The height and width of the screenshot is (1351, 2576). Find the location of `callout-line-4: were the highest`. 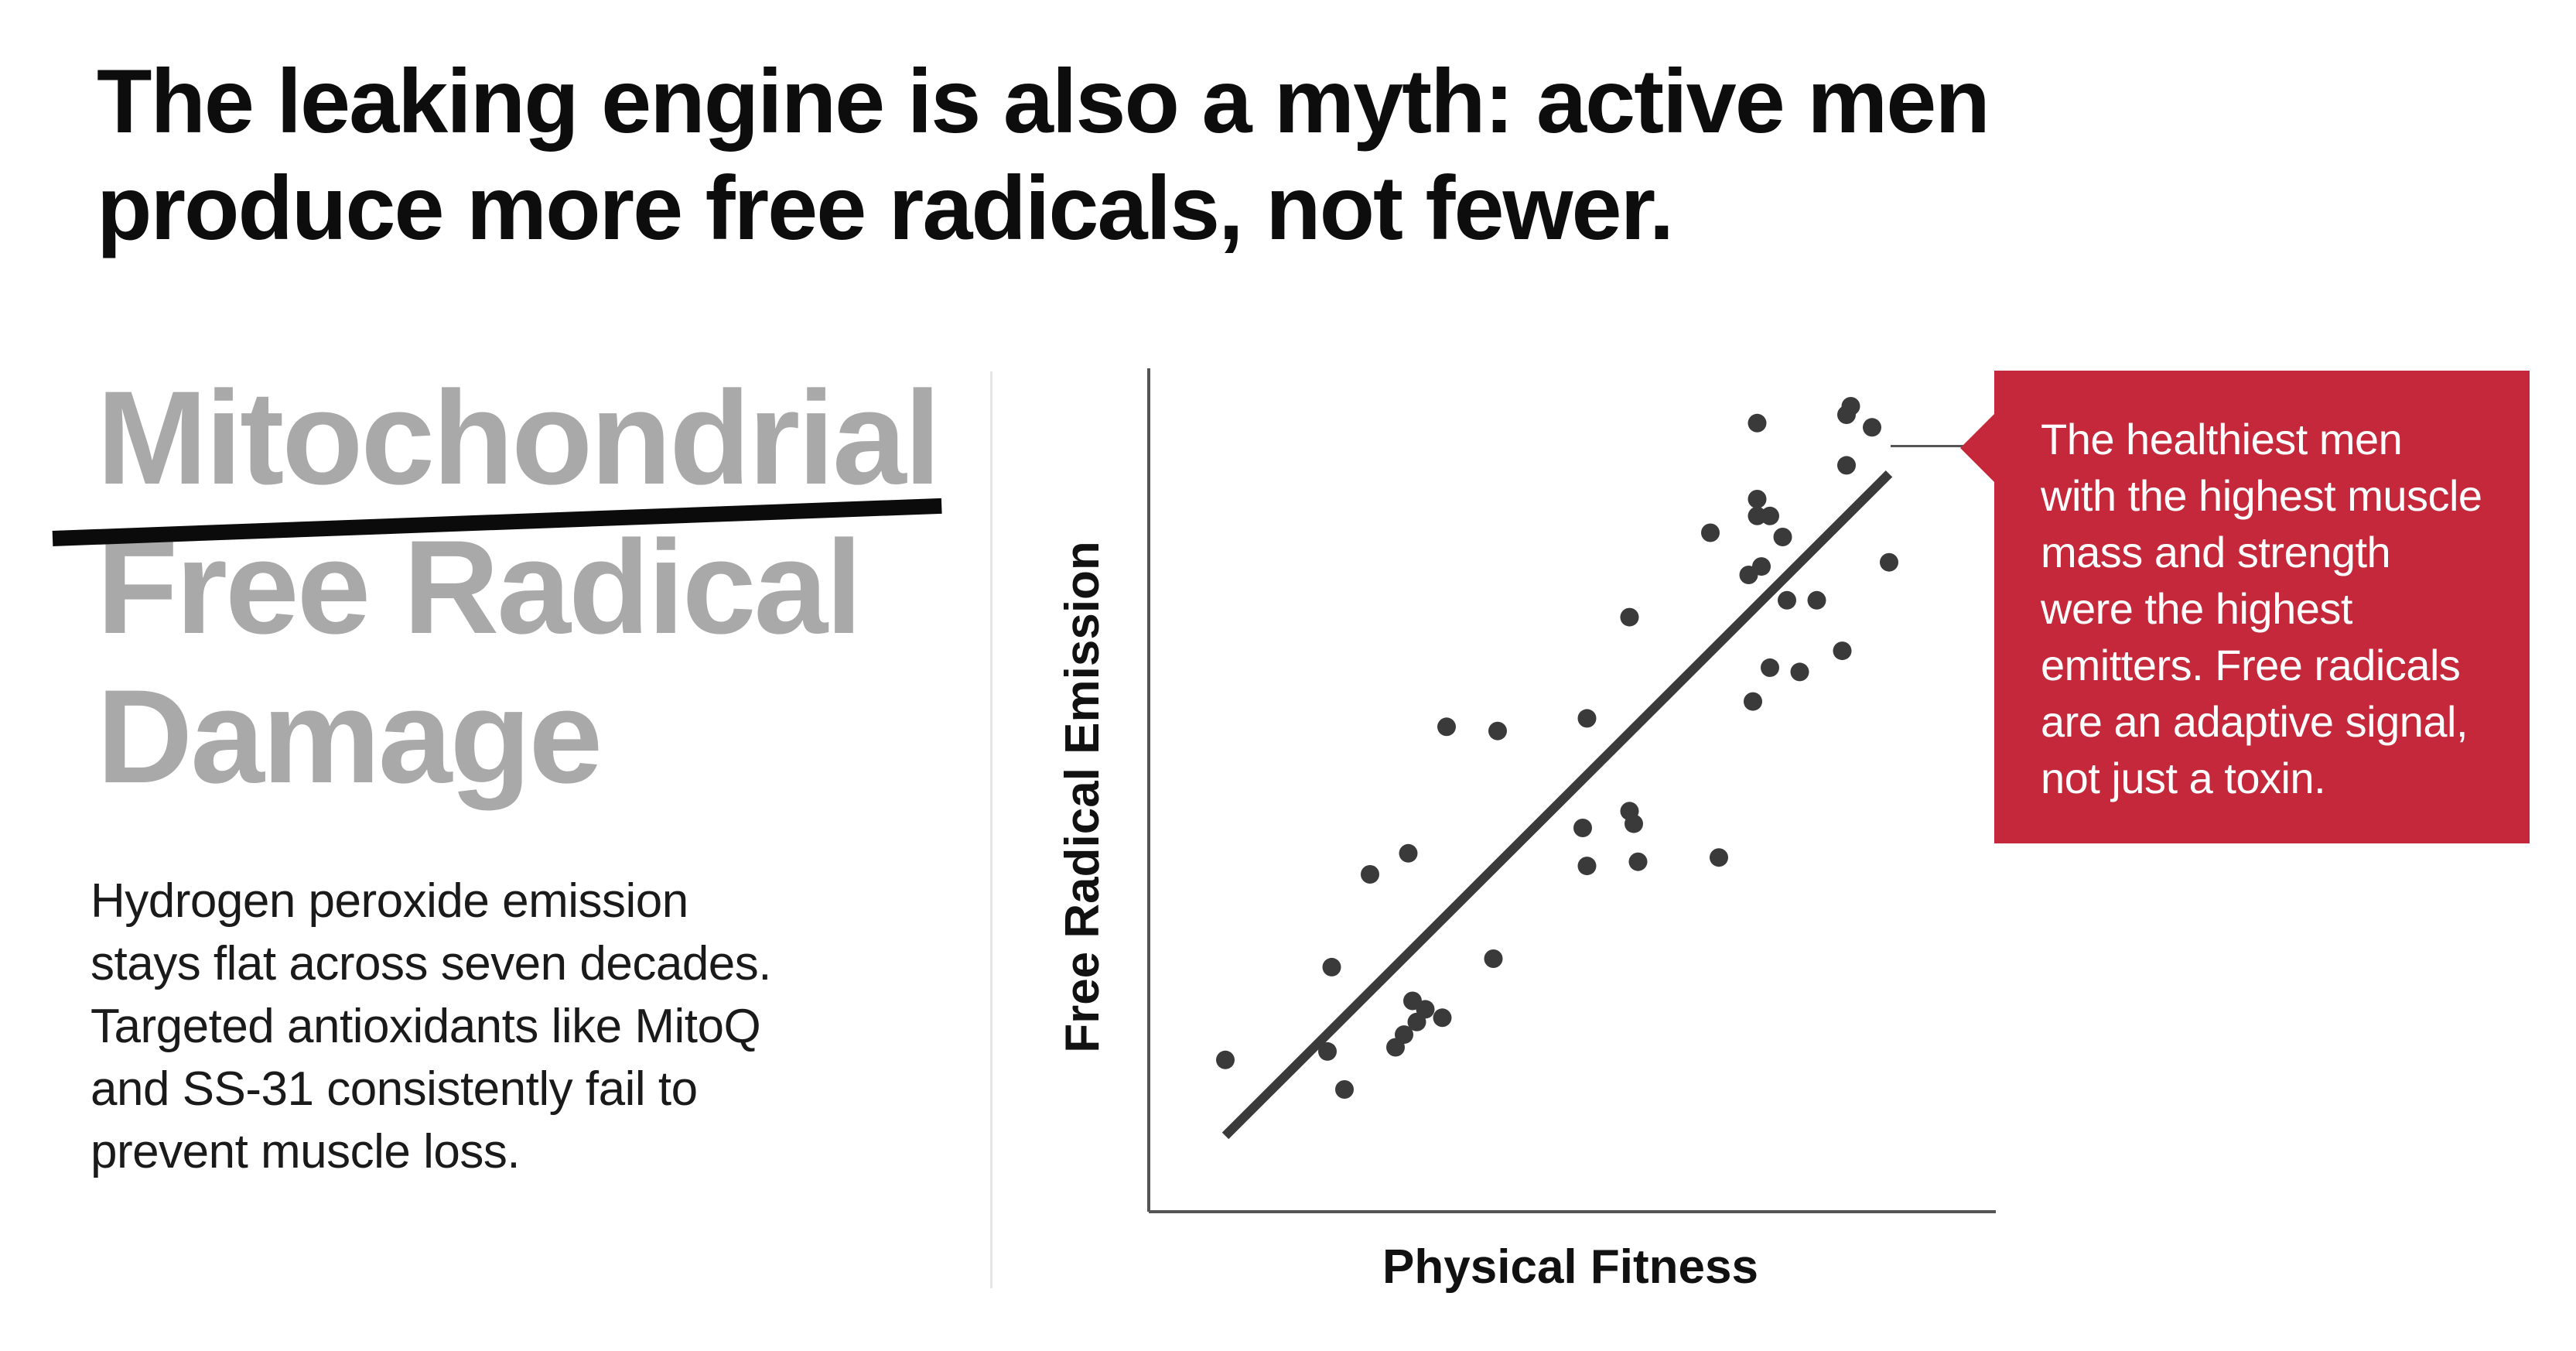

callout-line-4: were the highest is located at coordinates (2196, 608).